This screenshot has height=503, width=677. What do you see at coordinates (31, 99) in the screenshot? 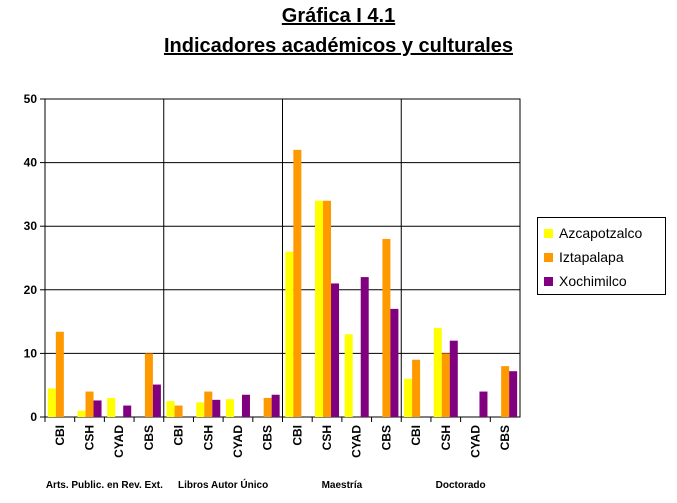
I see `y-tick-label: 50` at bounding box center [31, 99].